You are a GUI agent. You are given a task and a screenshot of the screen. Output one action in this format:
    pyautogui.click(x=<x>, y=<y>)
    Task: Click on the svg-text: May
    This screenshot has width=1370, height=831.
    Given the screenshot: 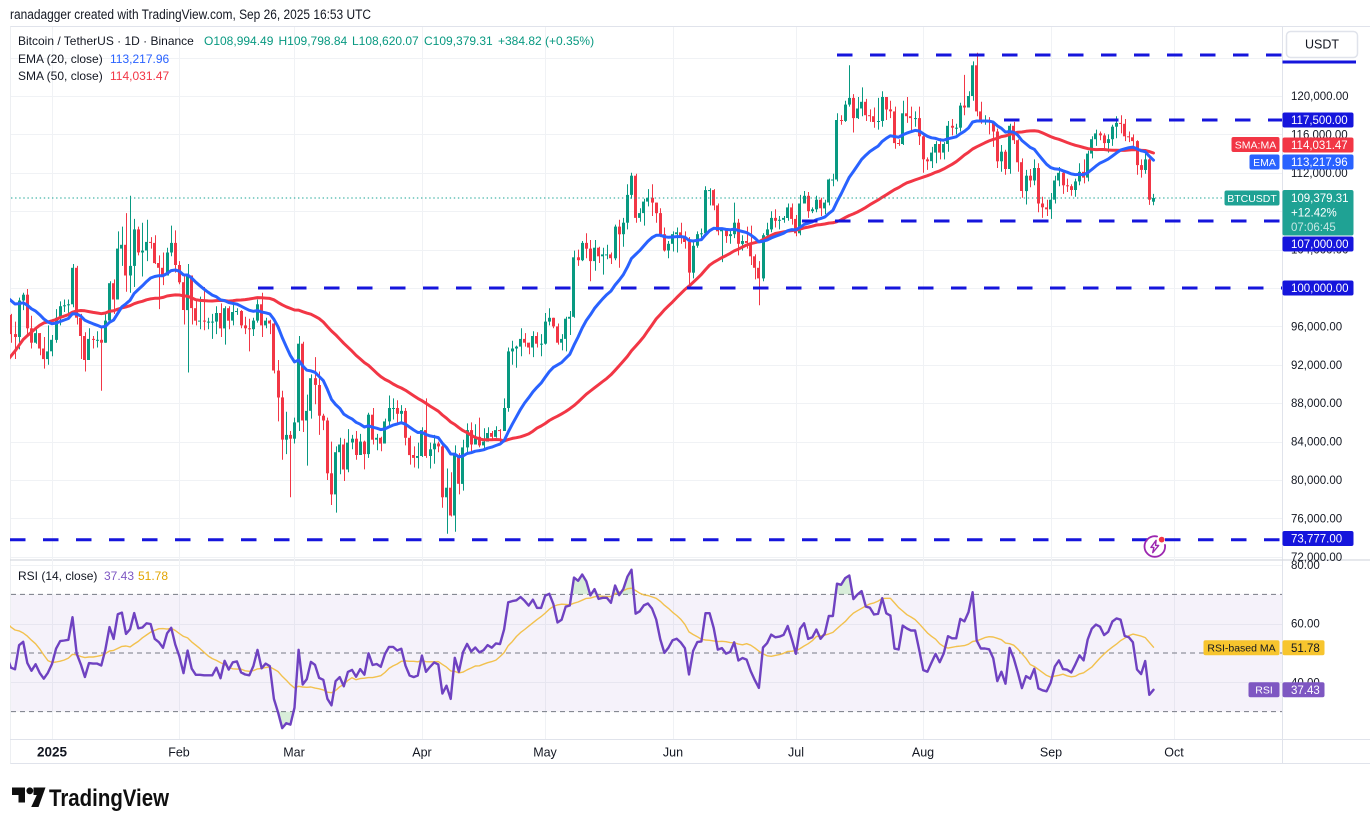 What is the action you would take?
    pyautogui.click(x=545, y=753)
    